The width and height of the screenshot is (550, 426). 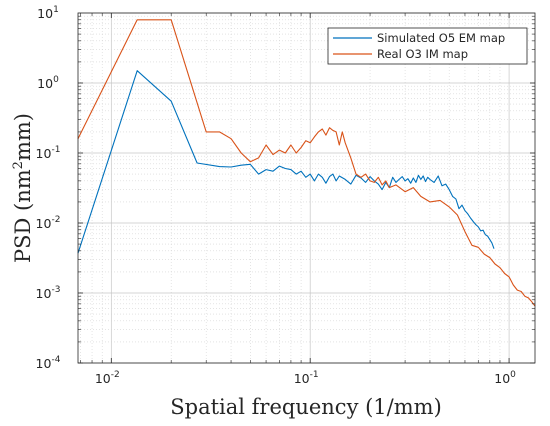 What do you see at coordinates (23, 216) in the screenshot?
I see `y-axis-label-main: PSD (nm` at bounding box center [23, 216].